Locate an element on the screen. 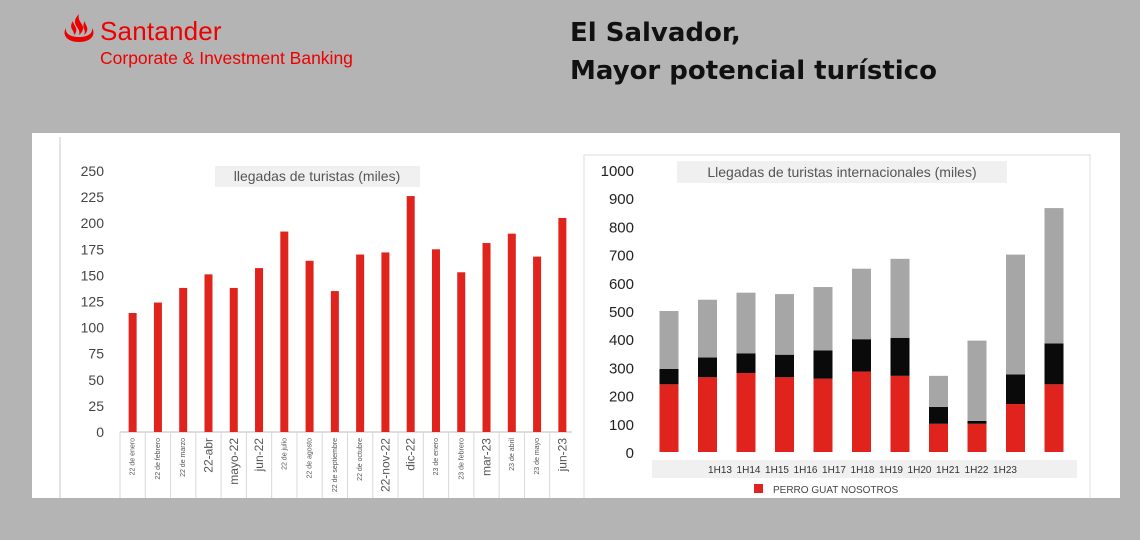  x-tick-label: 1H19 is located at coordinates (891, 470).